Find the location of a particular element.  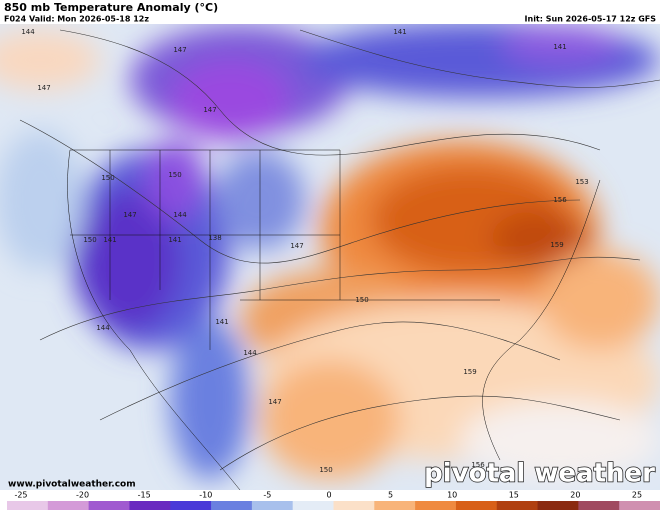

colorbar-tick-label: 15 is located at coordinates (514, 495).